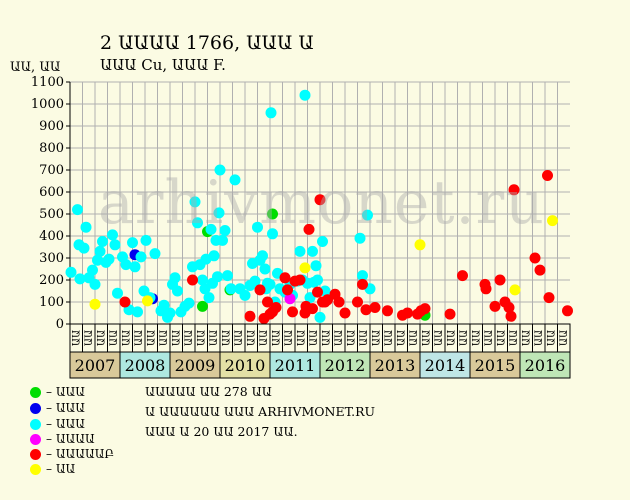 The width and height of the screenshot is (630, 500). Describe the element at coordinates (260, 411) in the screenshot. I see `note-source: Ա ԱԱԱԱԱԱ ԱԱԱ ARHIVMONET.RU` at that location.